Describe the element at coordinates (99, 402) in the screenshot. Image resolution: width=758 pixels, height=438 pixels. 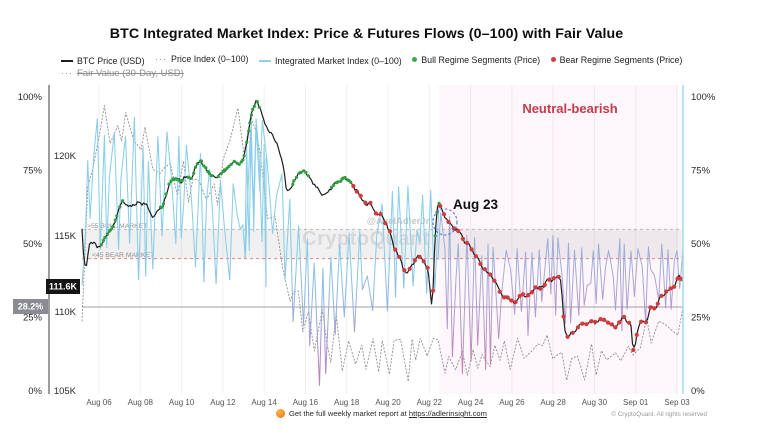
I see `svg-text: Aug 06` at that location.